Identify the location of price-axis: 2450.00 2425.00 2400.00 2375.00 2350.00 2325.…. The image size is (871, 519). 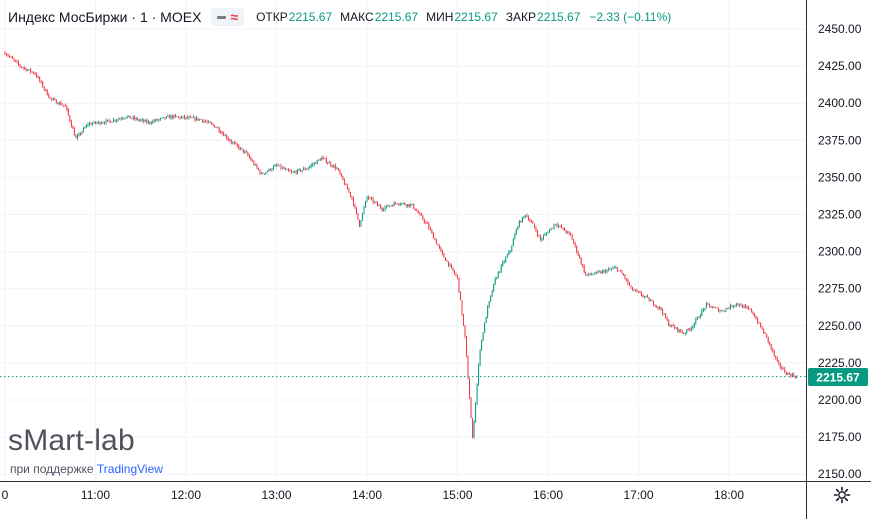
(840, 251).